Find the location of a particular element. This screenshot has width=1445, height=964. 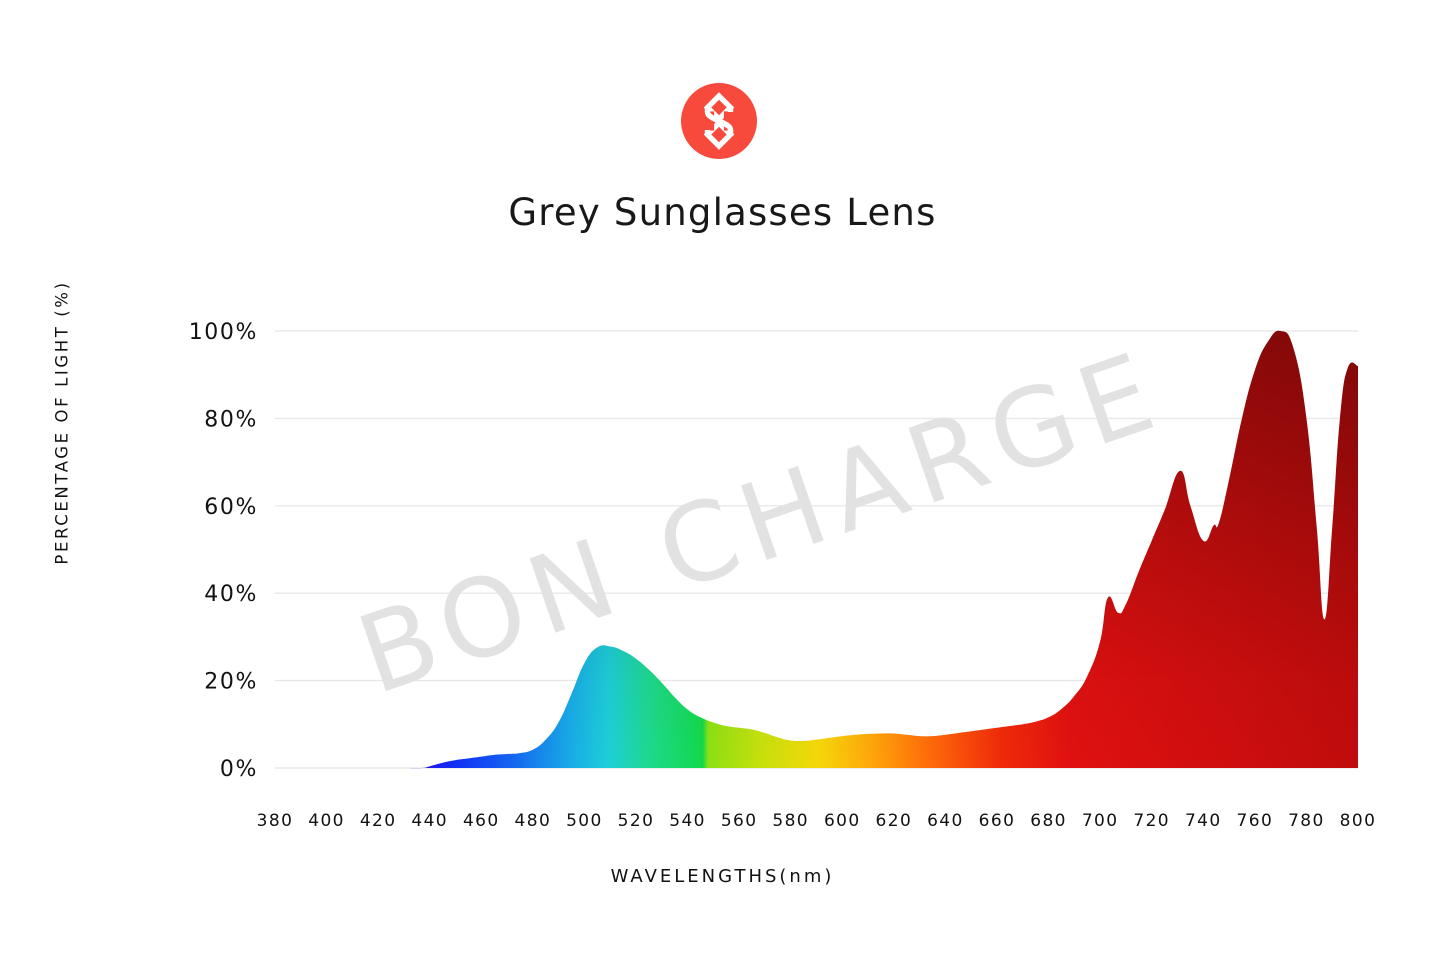

y-tick-label: 60% is located at coordinates (231, 507).